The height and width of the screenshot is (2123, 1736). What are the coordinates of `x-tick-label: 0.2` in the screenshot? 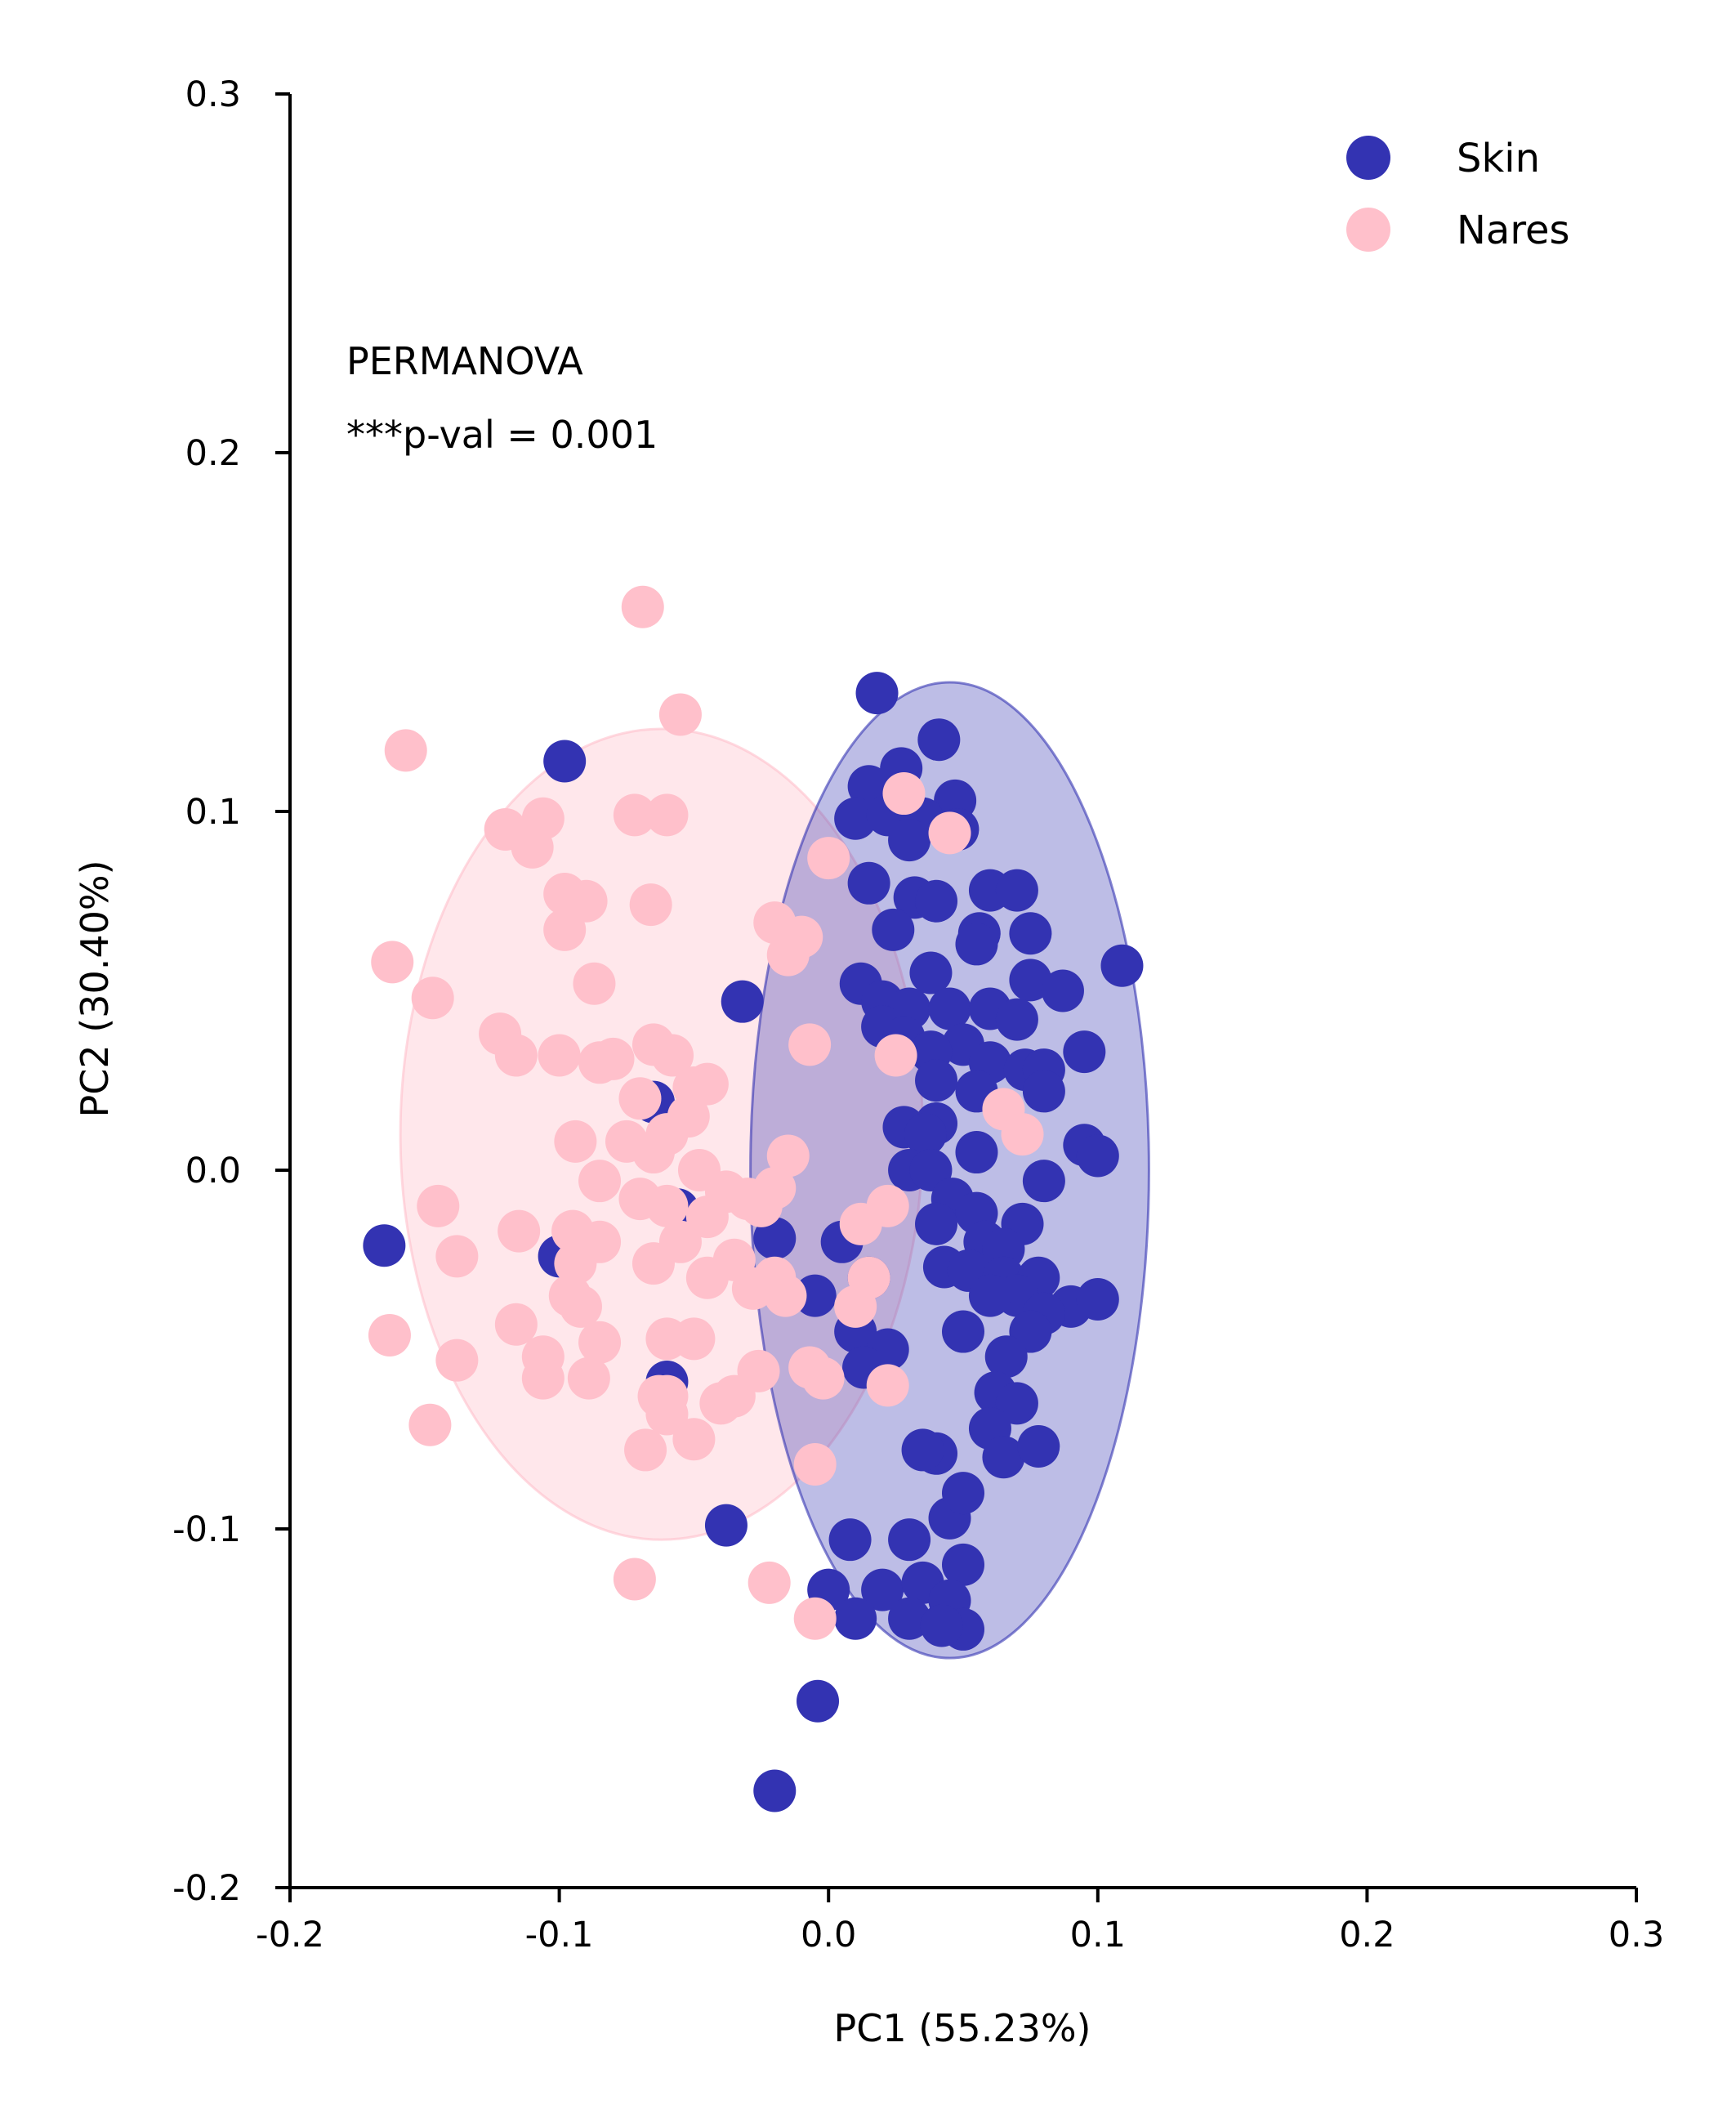 It's located at (1367, 1935).